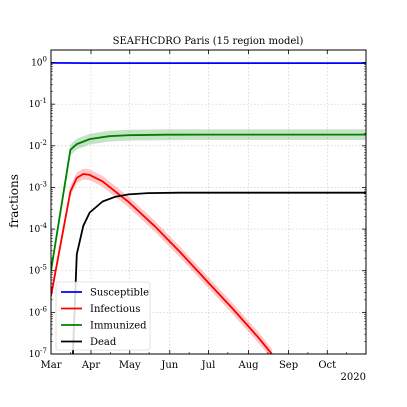 This screenshot has height=407, width=407. I want to click on x-tick-label: Oct, so click(327, 365).